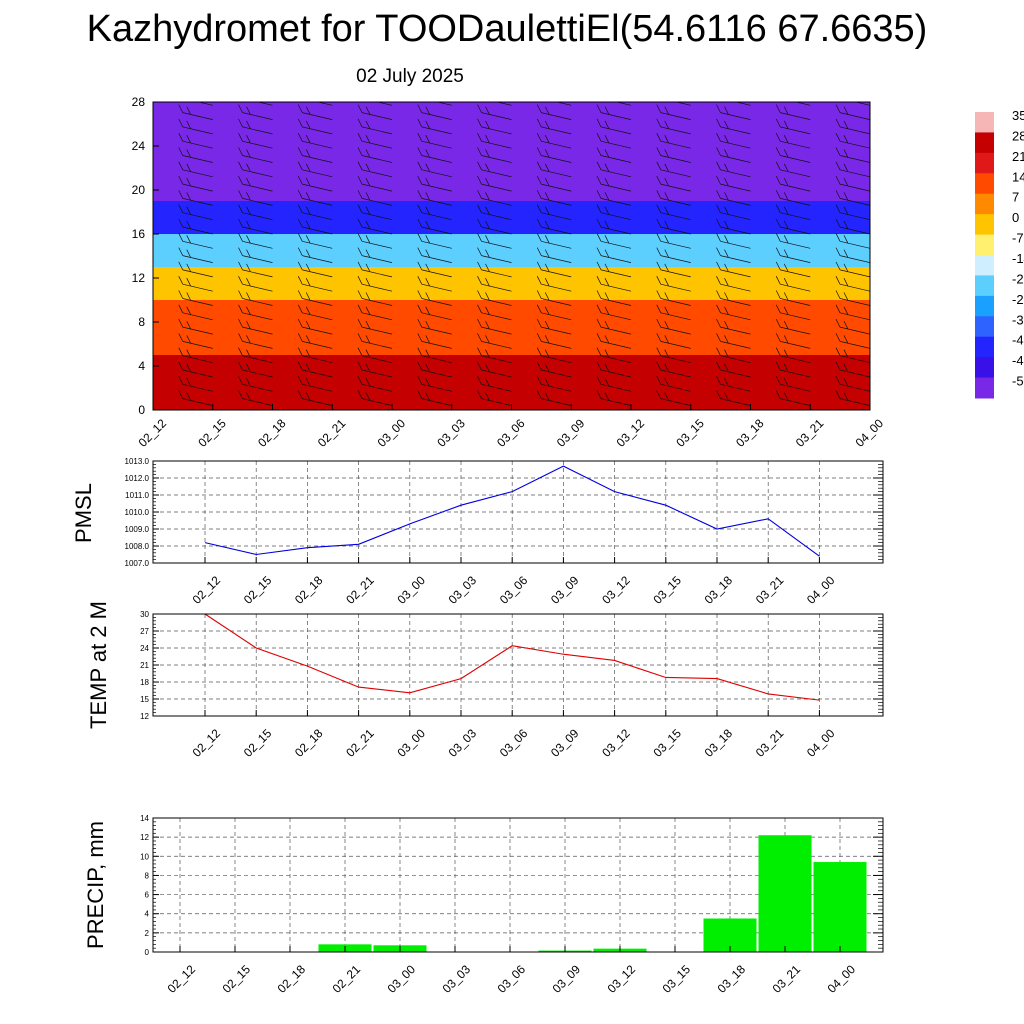 This screenshot has height=1024, width=1024. I want to click on y-tick-label: 1011.0, so click(137, 495).